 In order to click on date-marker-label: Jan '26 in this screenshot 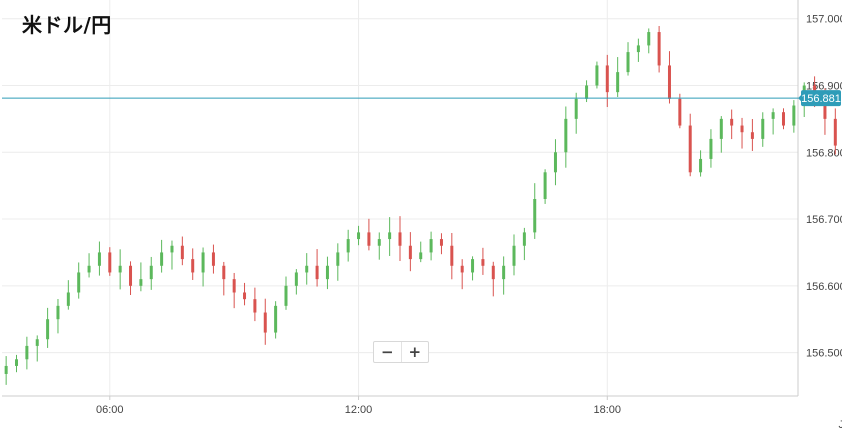, I will do `click(840, 425)`.